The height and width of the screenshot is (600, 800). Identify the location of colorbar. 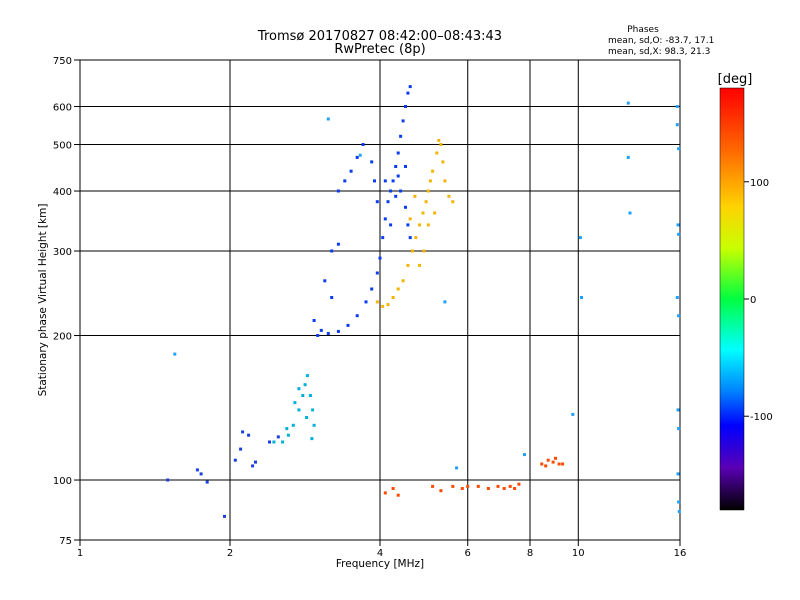
(732, 299).